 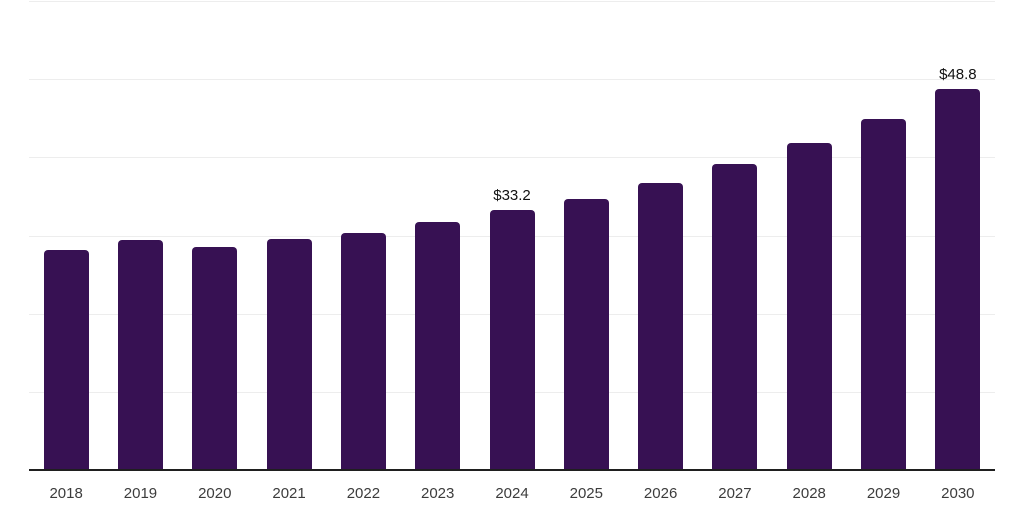 What do you see at coordinates (586, 493) in the screenshot?
I see `x-tick-2025: 2025` at bounding box center [586, 493].